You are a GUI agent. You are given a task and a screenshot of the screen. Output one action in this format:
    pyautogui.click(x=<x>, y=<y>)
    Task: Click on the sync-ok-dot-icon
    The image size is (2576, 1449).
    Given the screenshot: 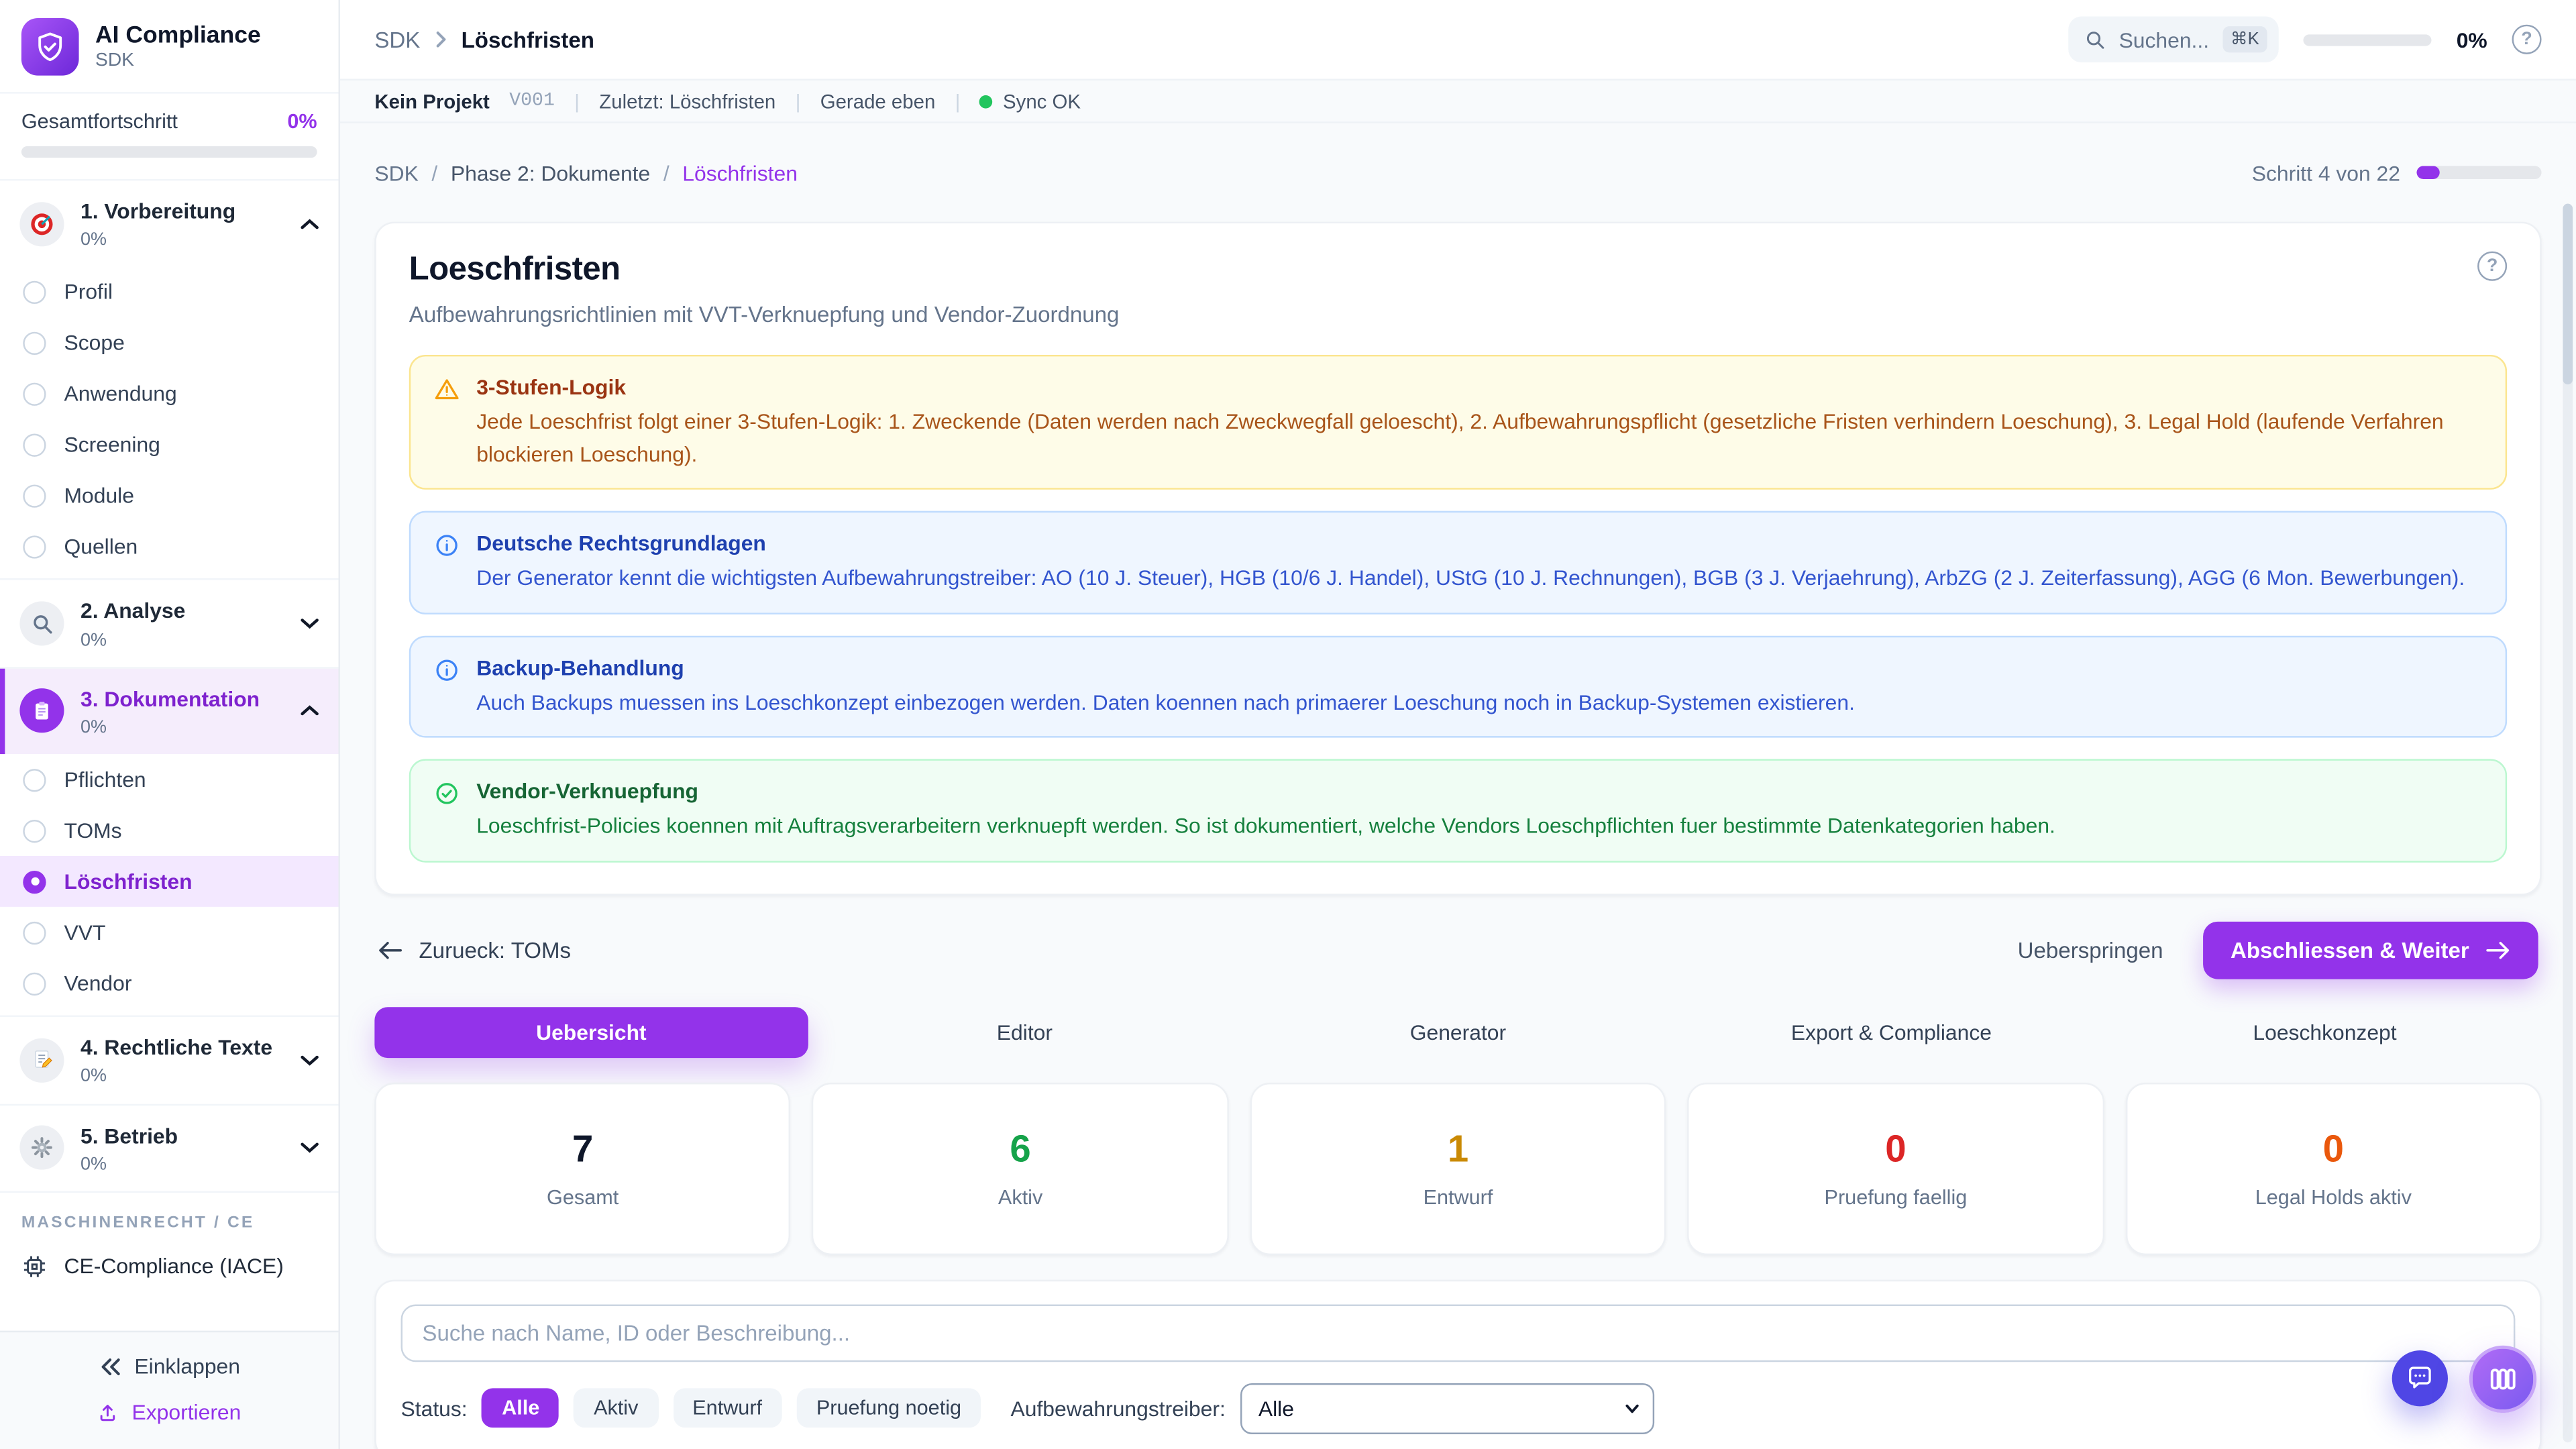 What is the action you would take?
    pyautogui.click(x=986, y=101)
    